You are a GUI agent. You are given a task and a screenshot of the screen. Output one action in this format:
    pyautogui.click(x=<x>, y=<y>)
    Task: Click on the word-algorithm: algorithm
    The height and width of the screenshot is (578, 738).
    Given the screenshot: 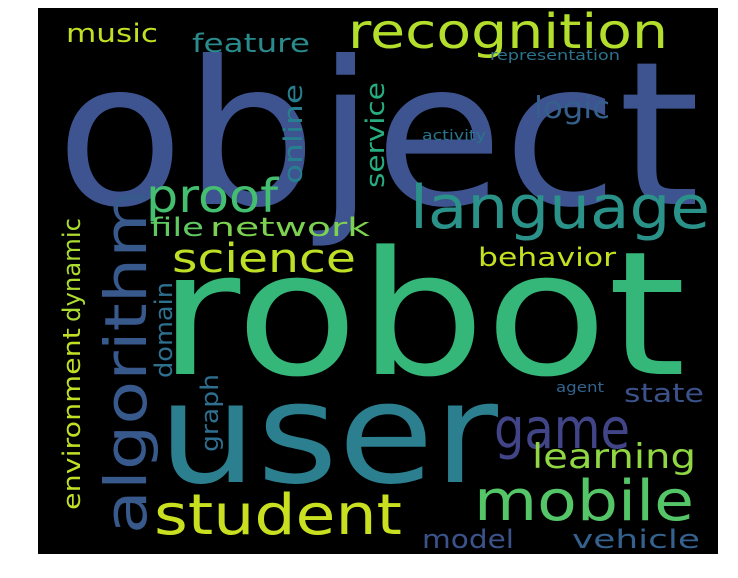 What is the action you would take?
    pyautogui.click(x=126, y=361)
    